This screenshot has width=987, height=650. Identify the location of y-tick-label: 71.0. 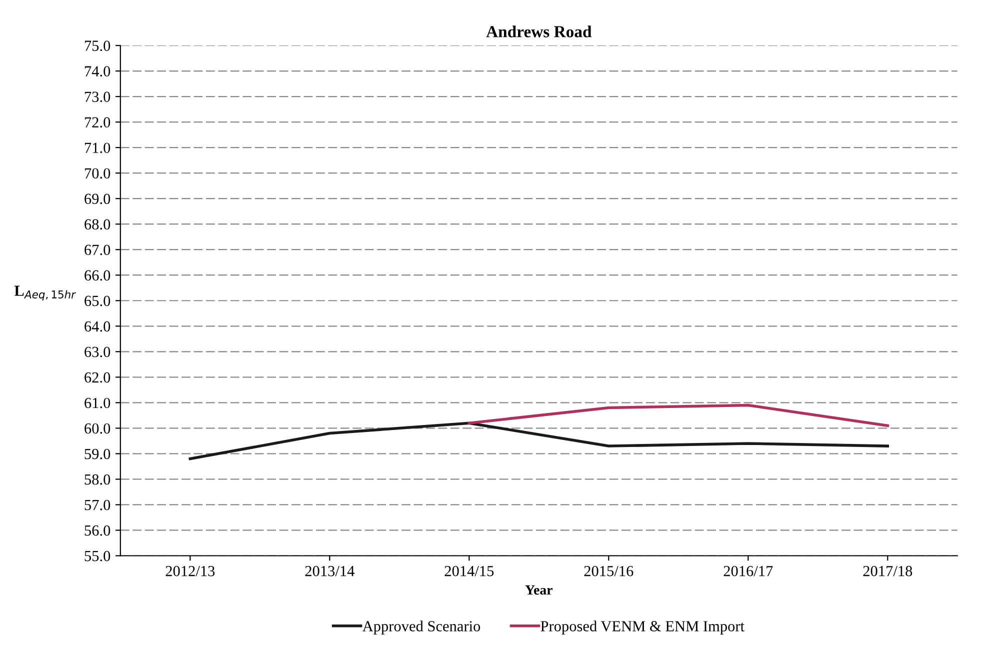
(97, 148).